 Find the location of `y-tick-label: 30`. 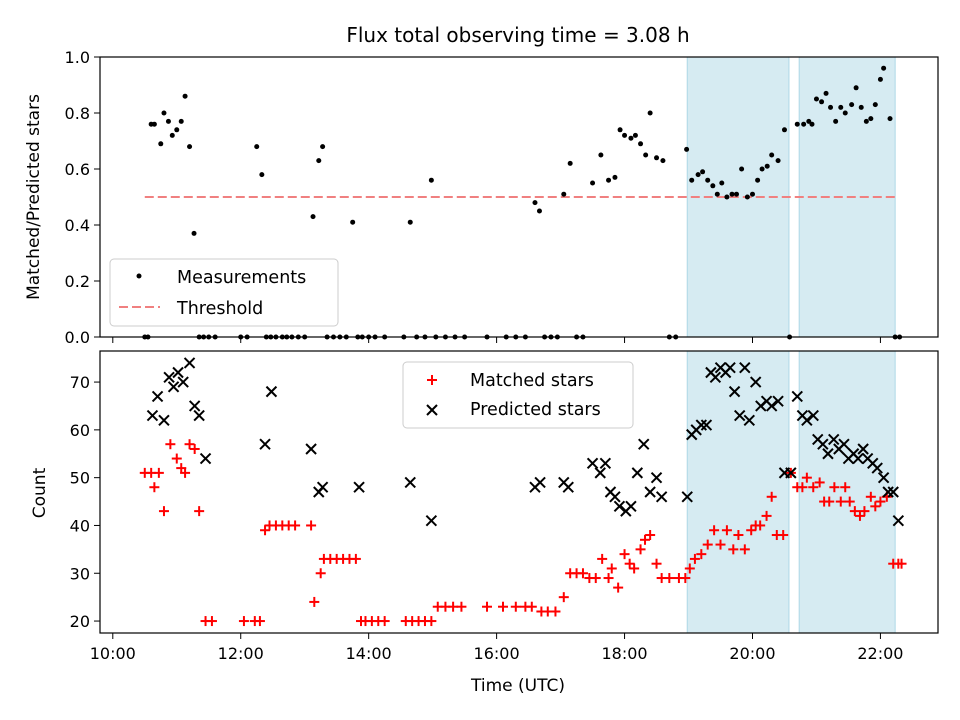

y-tick-label: 30 is located at coordinates (80, 573).